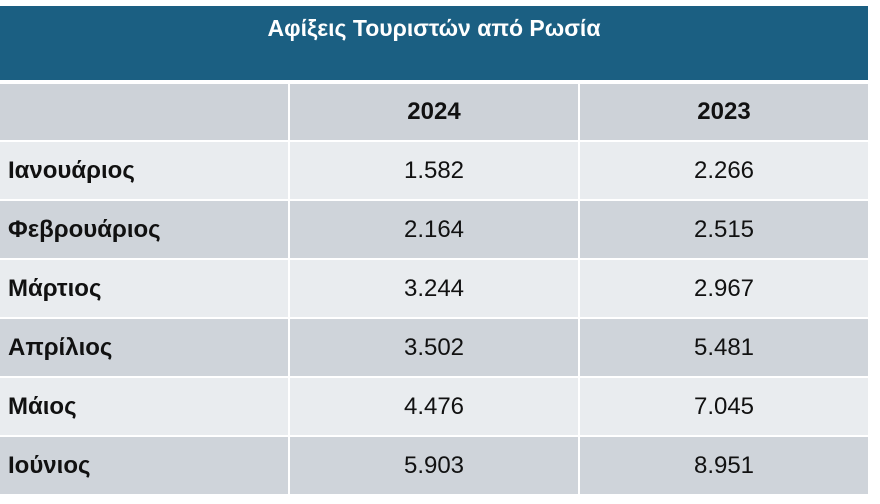 The height and width of the screenshot is (504, 880). Describe the element at coordinates (144, 288) in the screenshot. I see `row-label: Μάρτιος` at that location.